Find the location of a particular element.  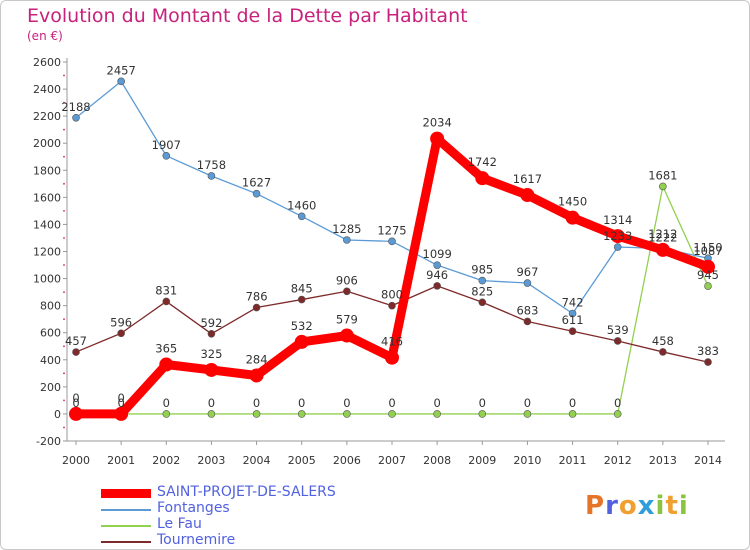

chart-unit-label: (en €) is located at coordinates (45, 36).